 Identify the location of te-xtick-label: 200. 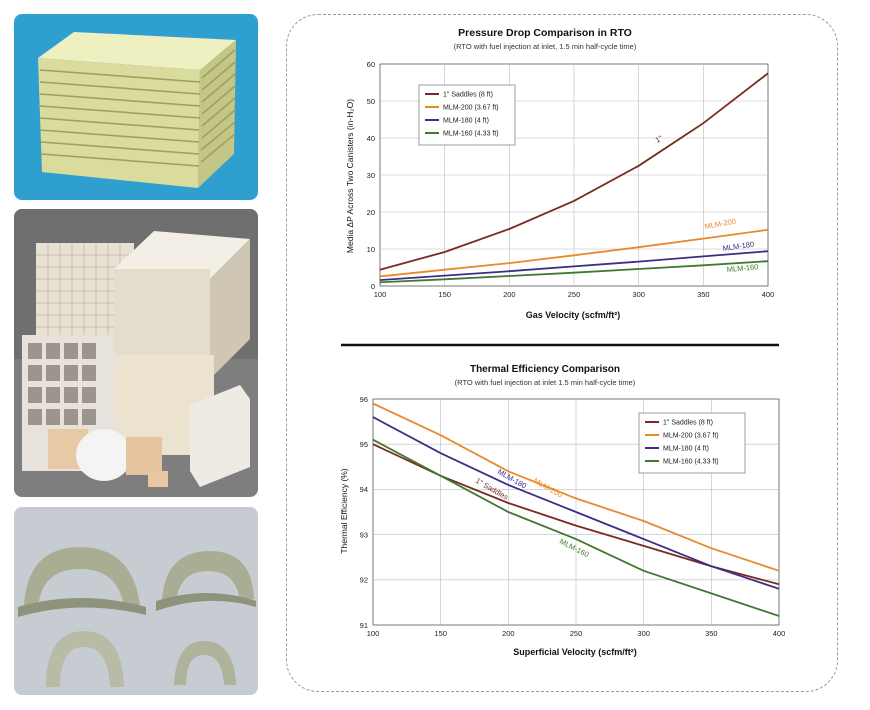
(508, 633).